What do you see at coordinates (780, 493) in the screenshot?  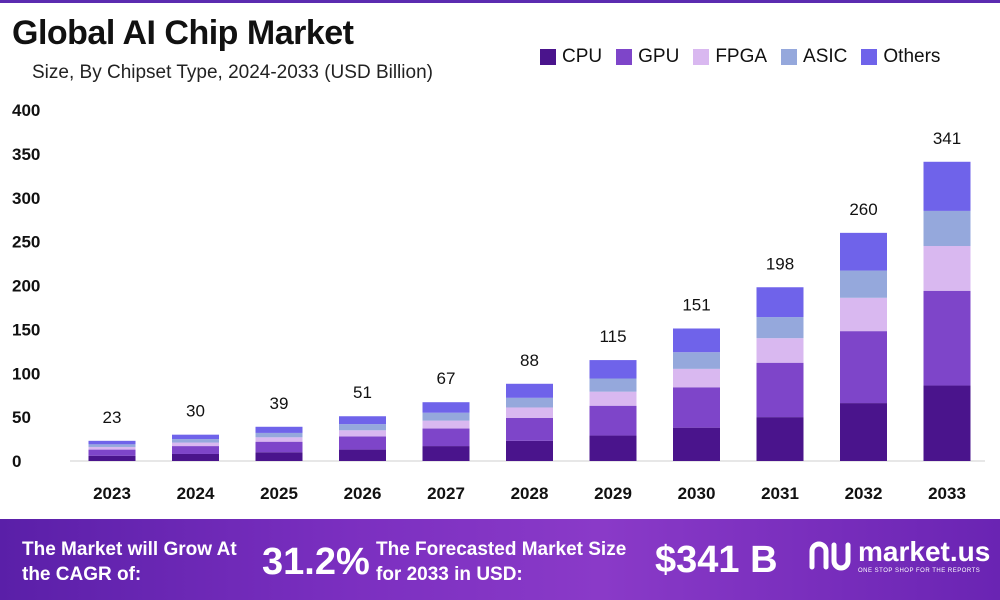 I see `x-tick-label: 2031` at bounding box center [780, 493].